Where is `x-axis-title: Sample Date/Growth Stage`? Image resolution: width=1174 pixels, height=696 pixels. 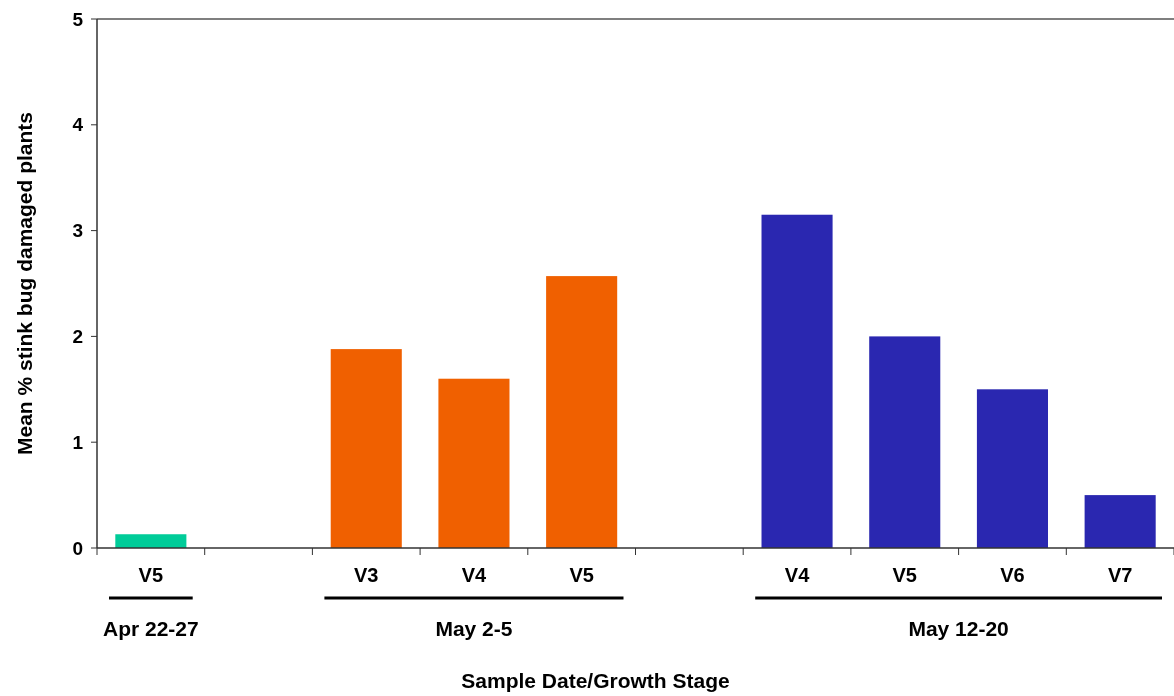 x-axis-title: Sample Date/Growth Stage is located at coordinates (595, 680).